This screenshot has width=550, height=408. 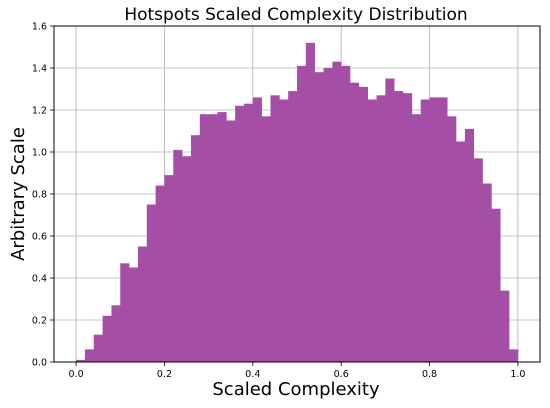 What do you see at coordinates (18, 194) in the screenshot?
I see `y-axis-label: Arbitrary Scale` at bounding box center [18, 194].